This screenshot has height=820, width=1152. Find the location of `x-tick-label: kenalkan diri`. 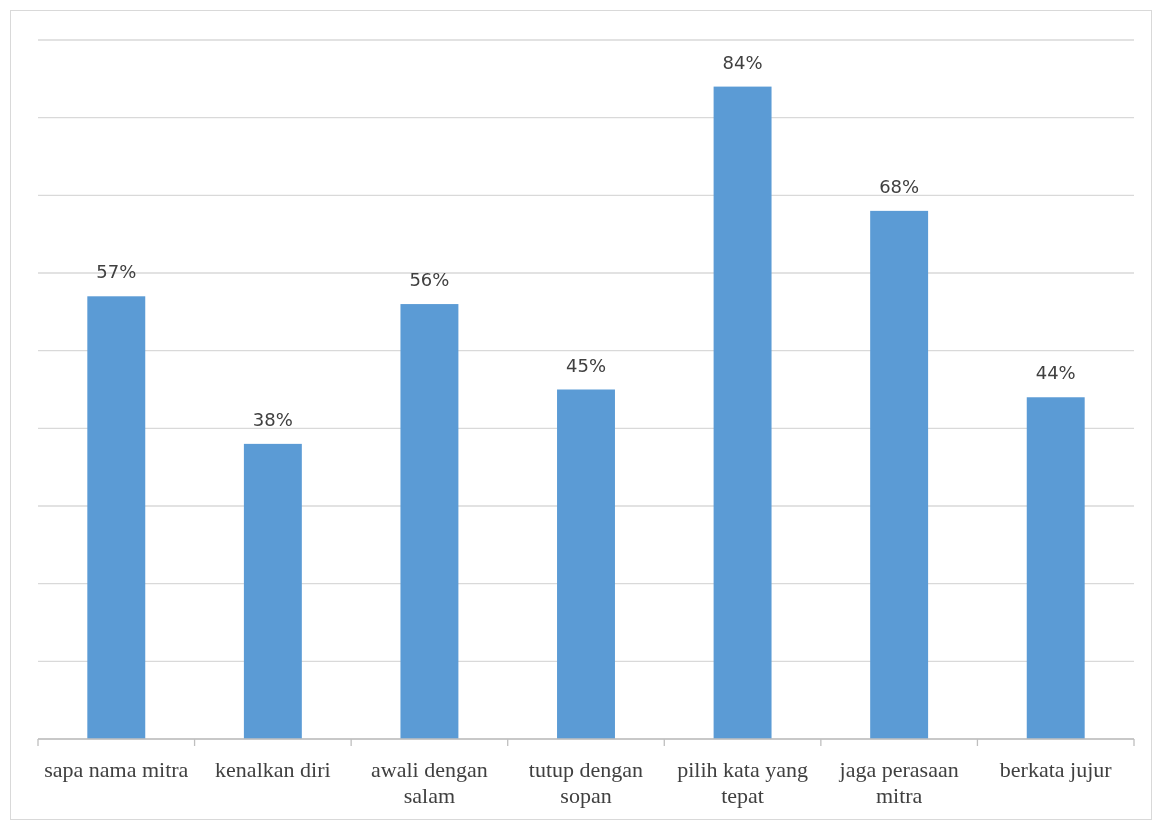

x-tick-label: kenalkan diri is located at coordinates (273, 769).